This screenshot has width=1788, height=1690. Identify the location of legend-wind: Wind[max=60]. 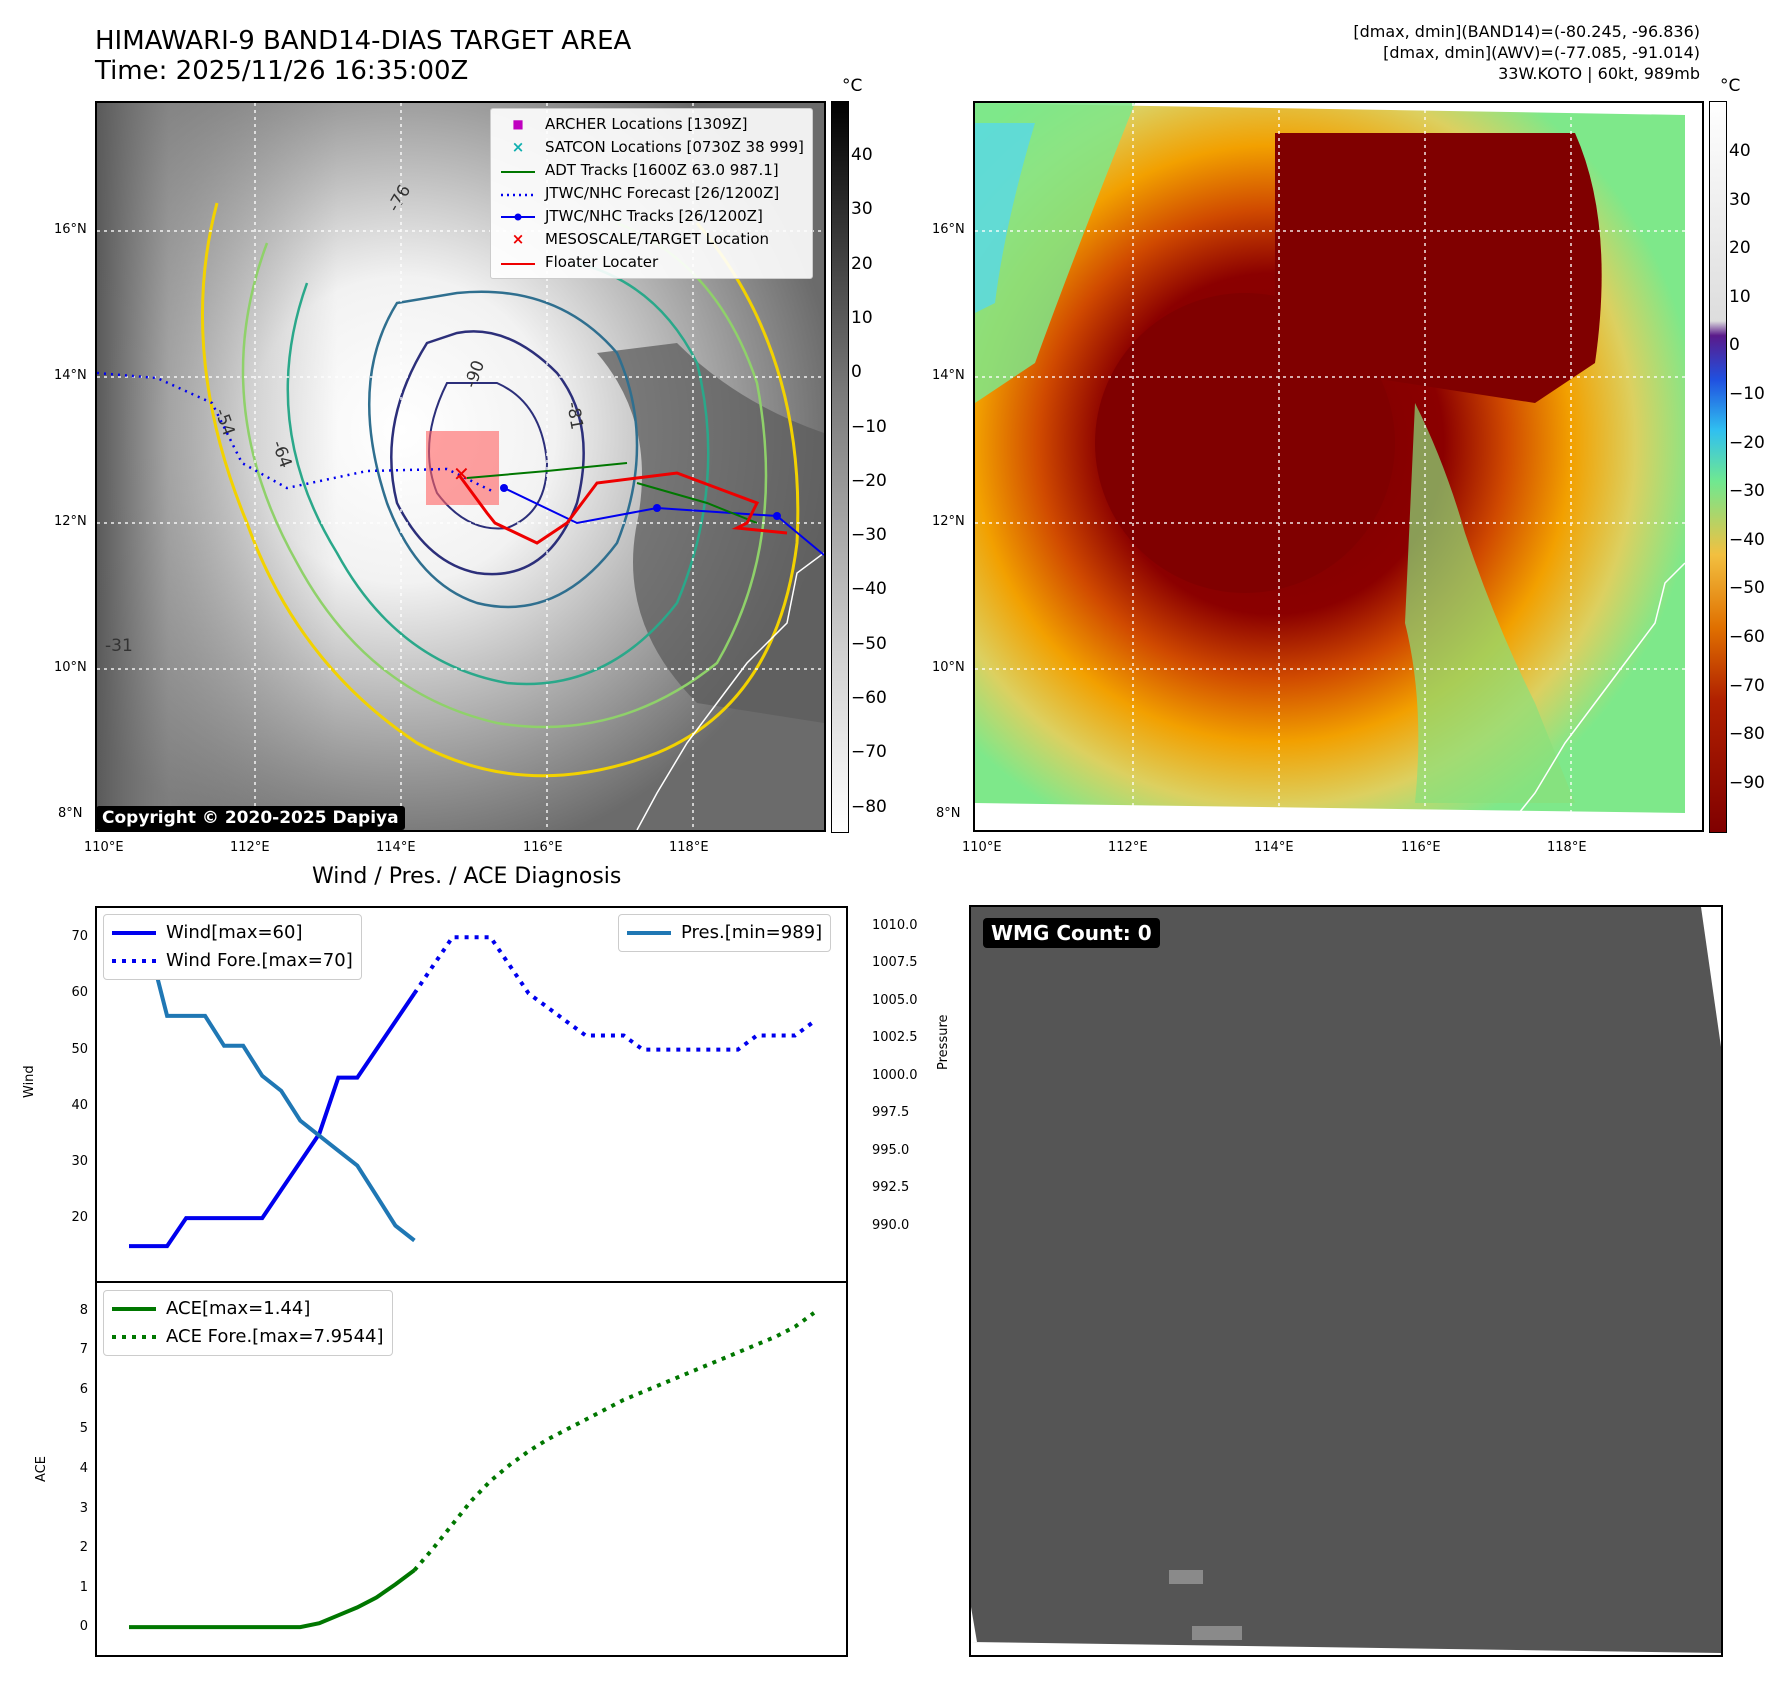
(234, 932).